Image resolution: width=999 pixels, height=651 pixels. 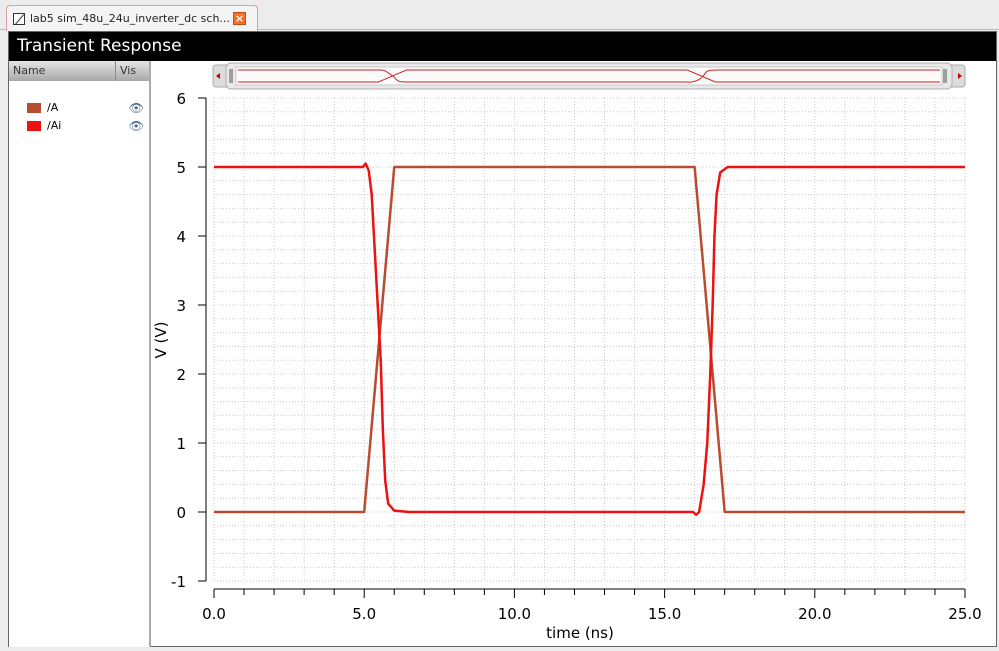 I want to click on legend-panel: Name Vis /A 👁 /Ai 👁, so click(x=80, y=354).